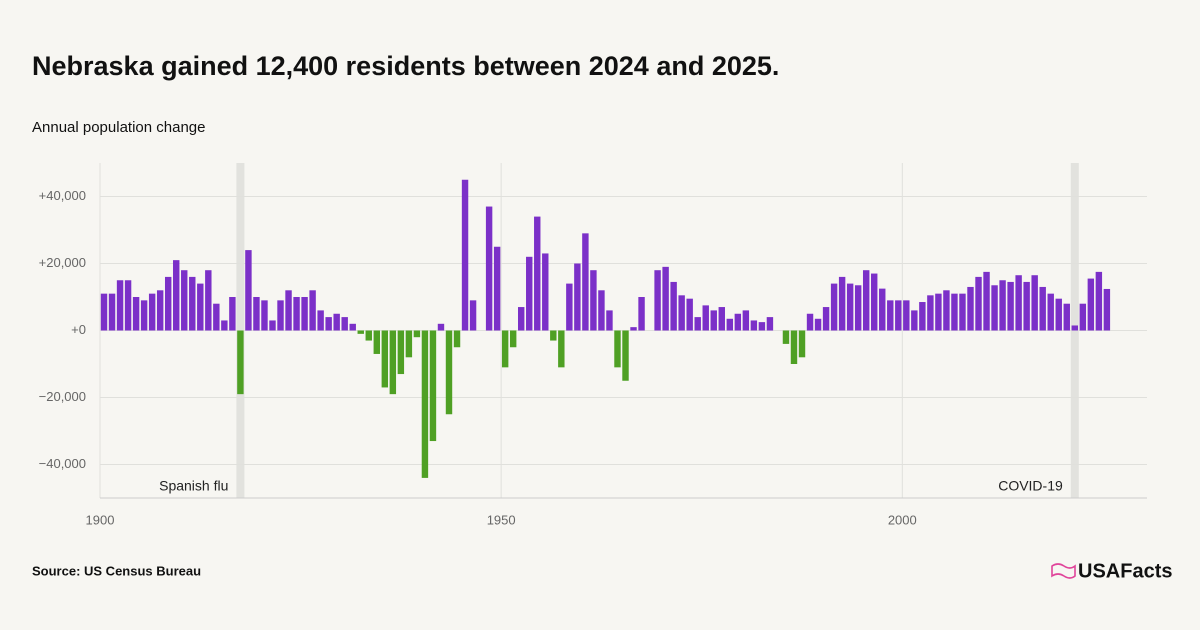 This screenshot has height=630, width=1200. I want to click on highlight-label: Spanish flu, so click(193, 486).